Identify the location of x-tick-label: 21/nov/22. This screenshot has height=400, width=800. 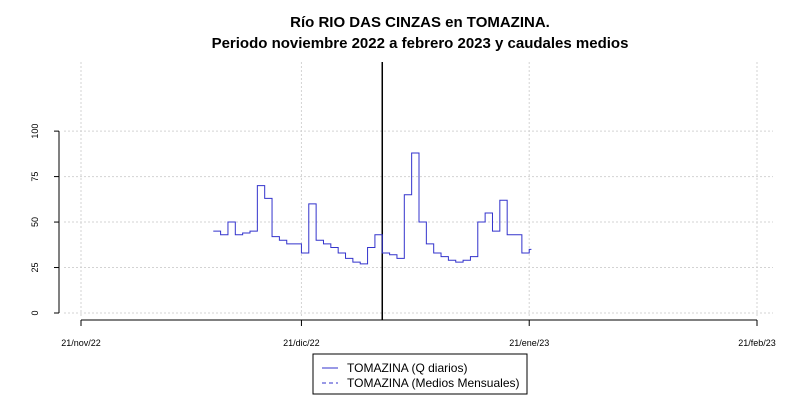
(81, 343).